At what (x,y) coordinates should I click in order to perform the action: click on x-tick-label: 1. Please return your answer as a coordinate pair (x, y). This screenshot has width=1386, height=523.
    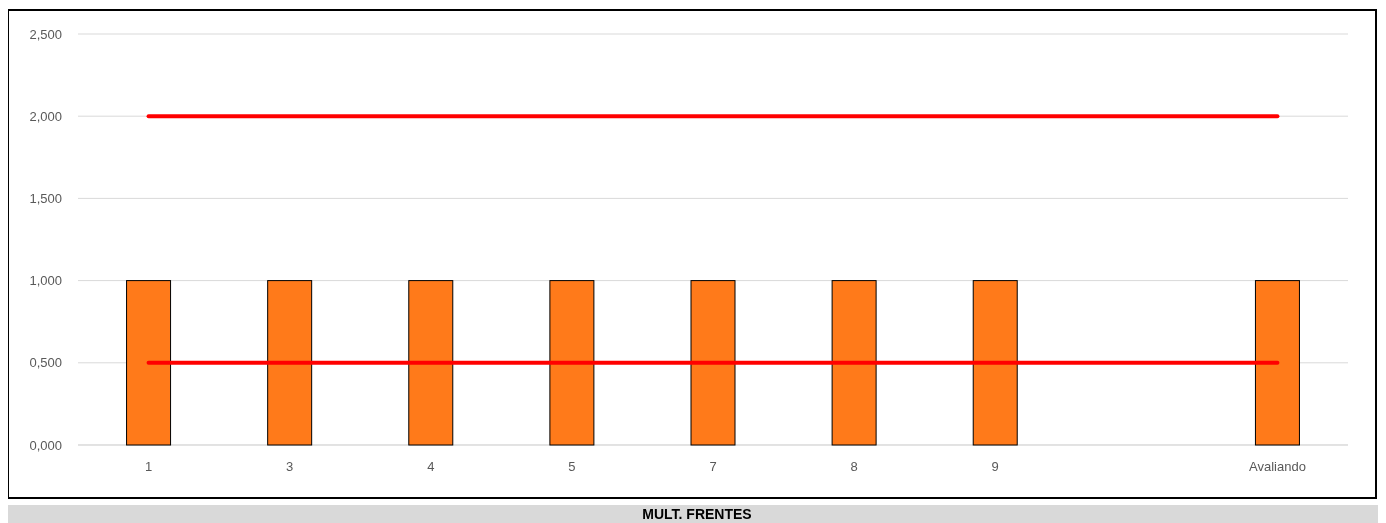
    Looking at the image, I should click on (148, 466).